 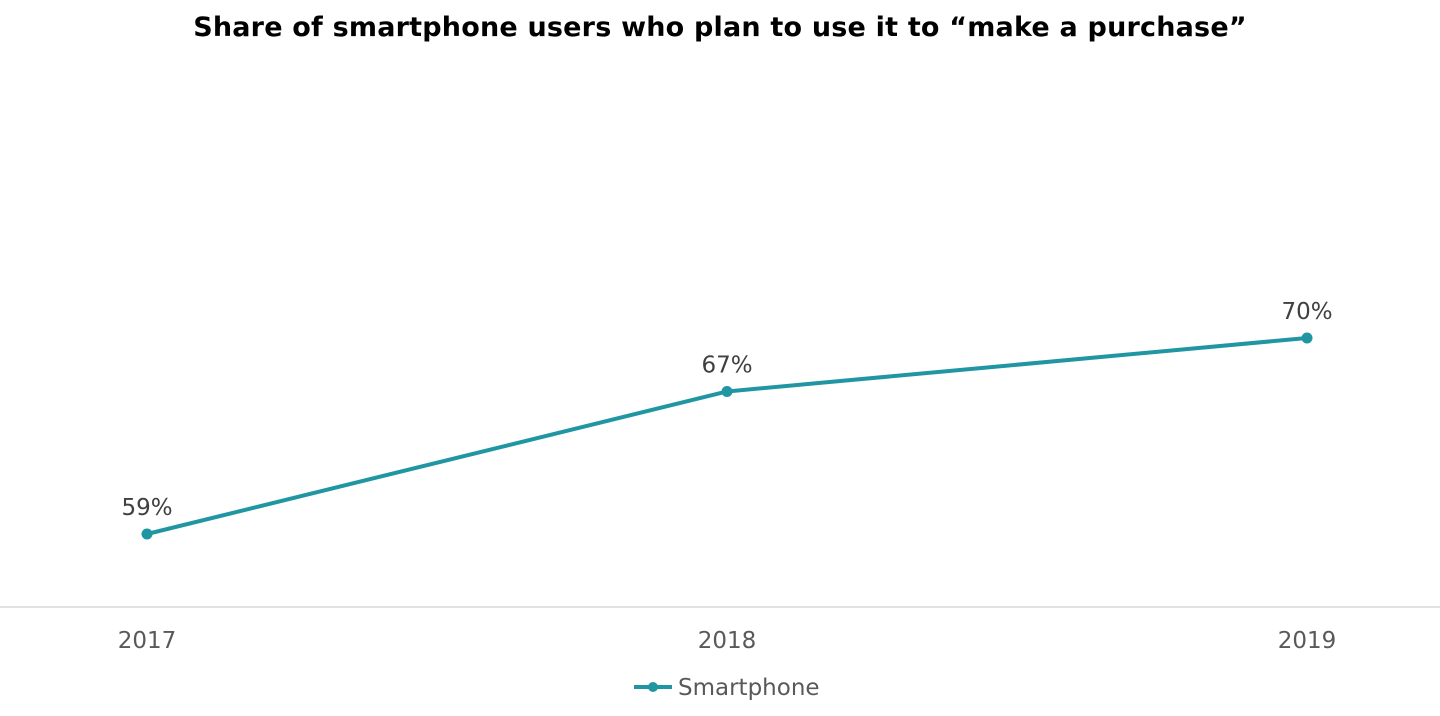 What do you see at coordinates (727, 641) in the screenshot?
I see `x-tick-label: 2018` at bounding box center [727, 641].